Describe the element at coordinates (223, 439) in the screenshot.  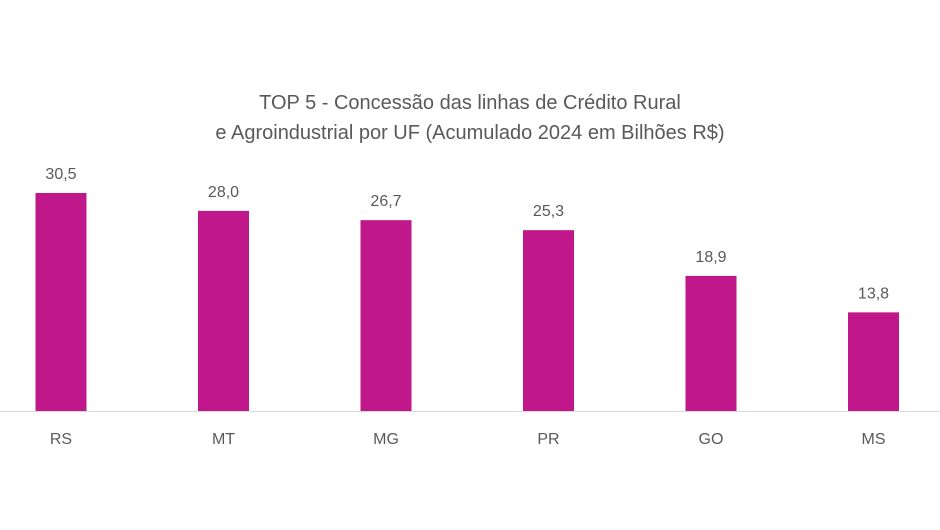
I see `category-label-mt: MT` at that location.